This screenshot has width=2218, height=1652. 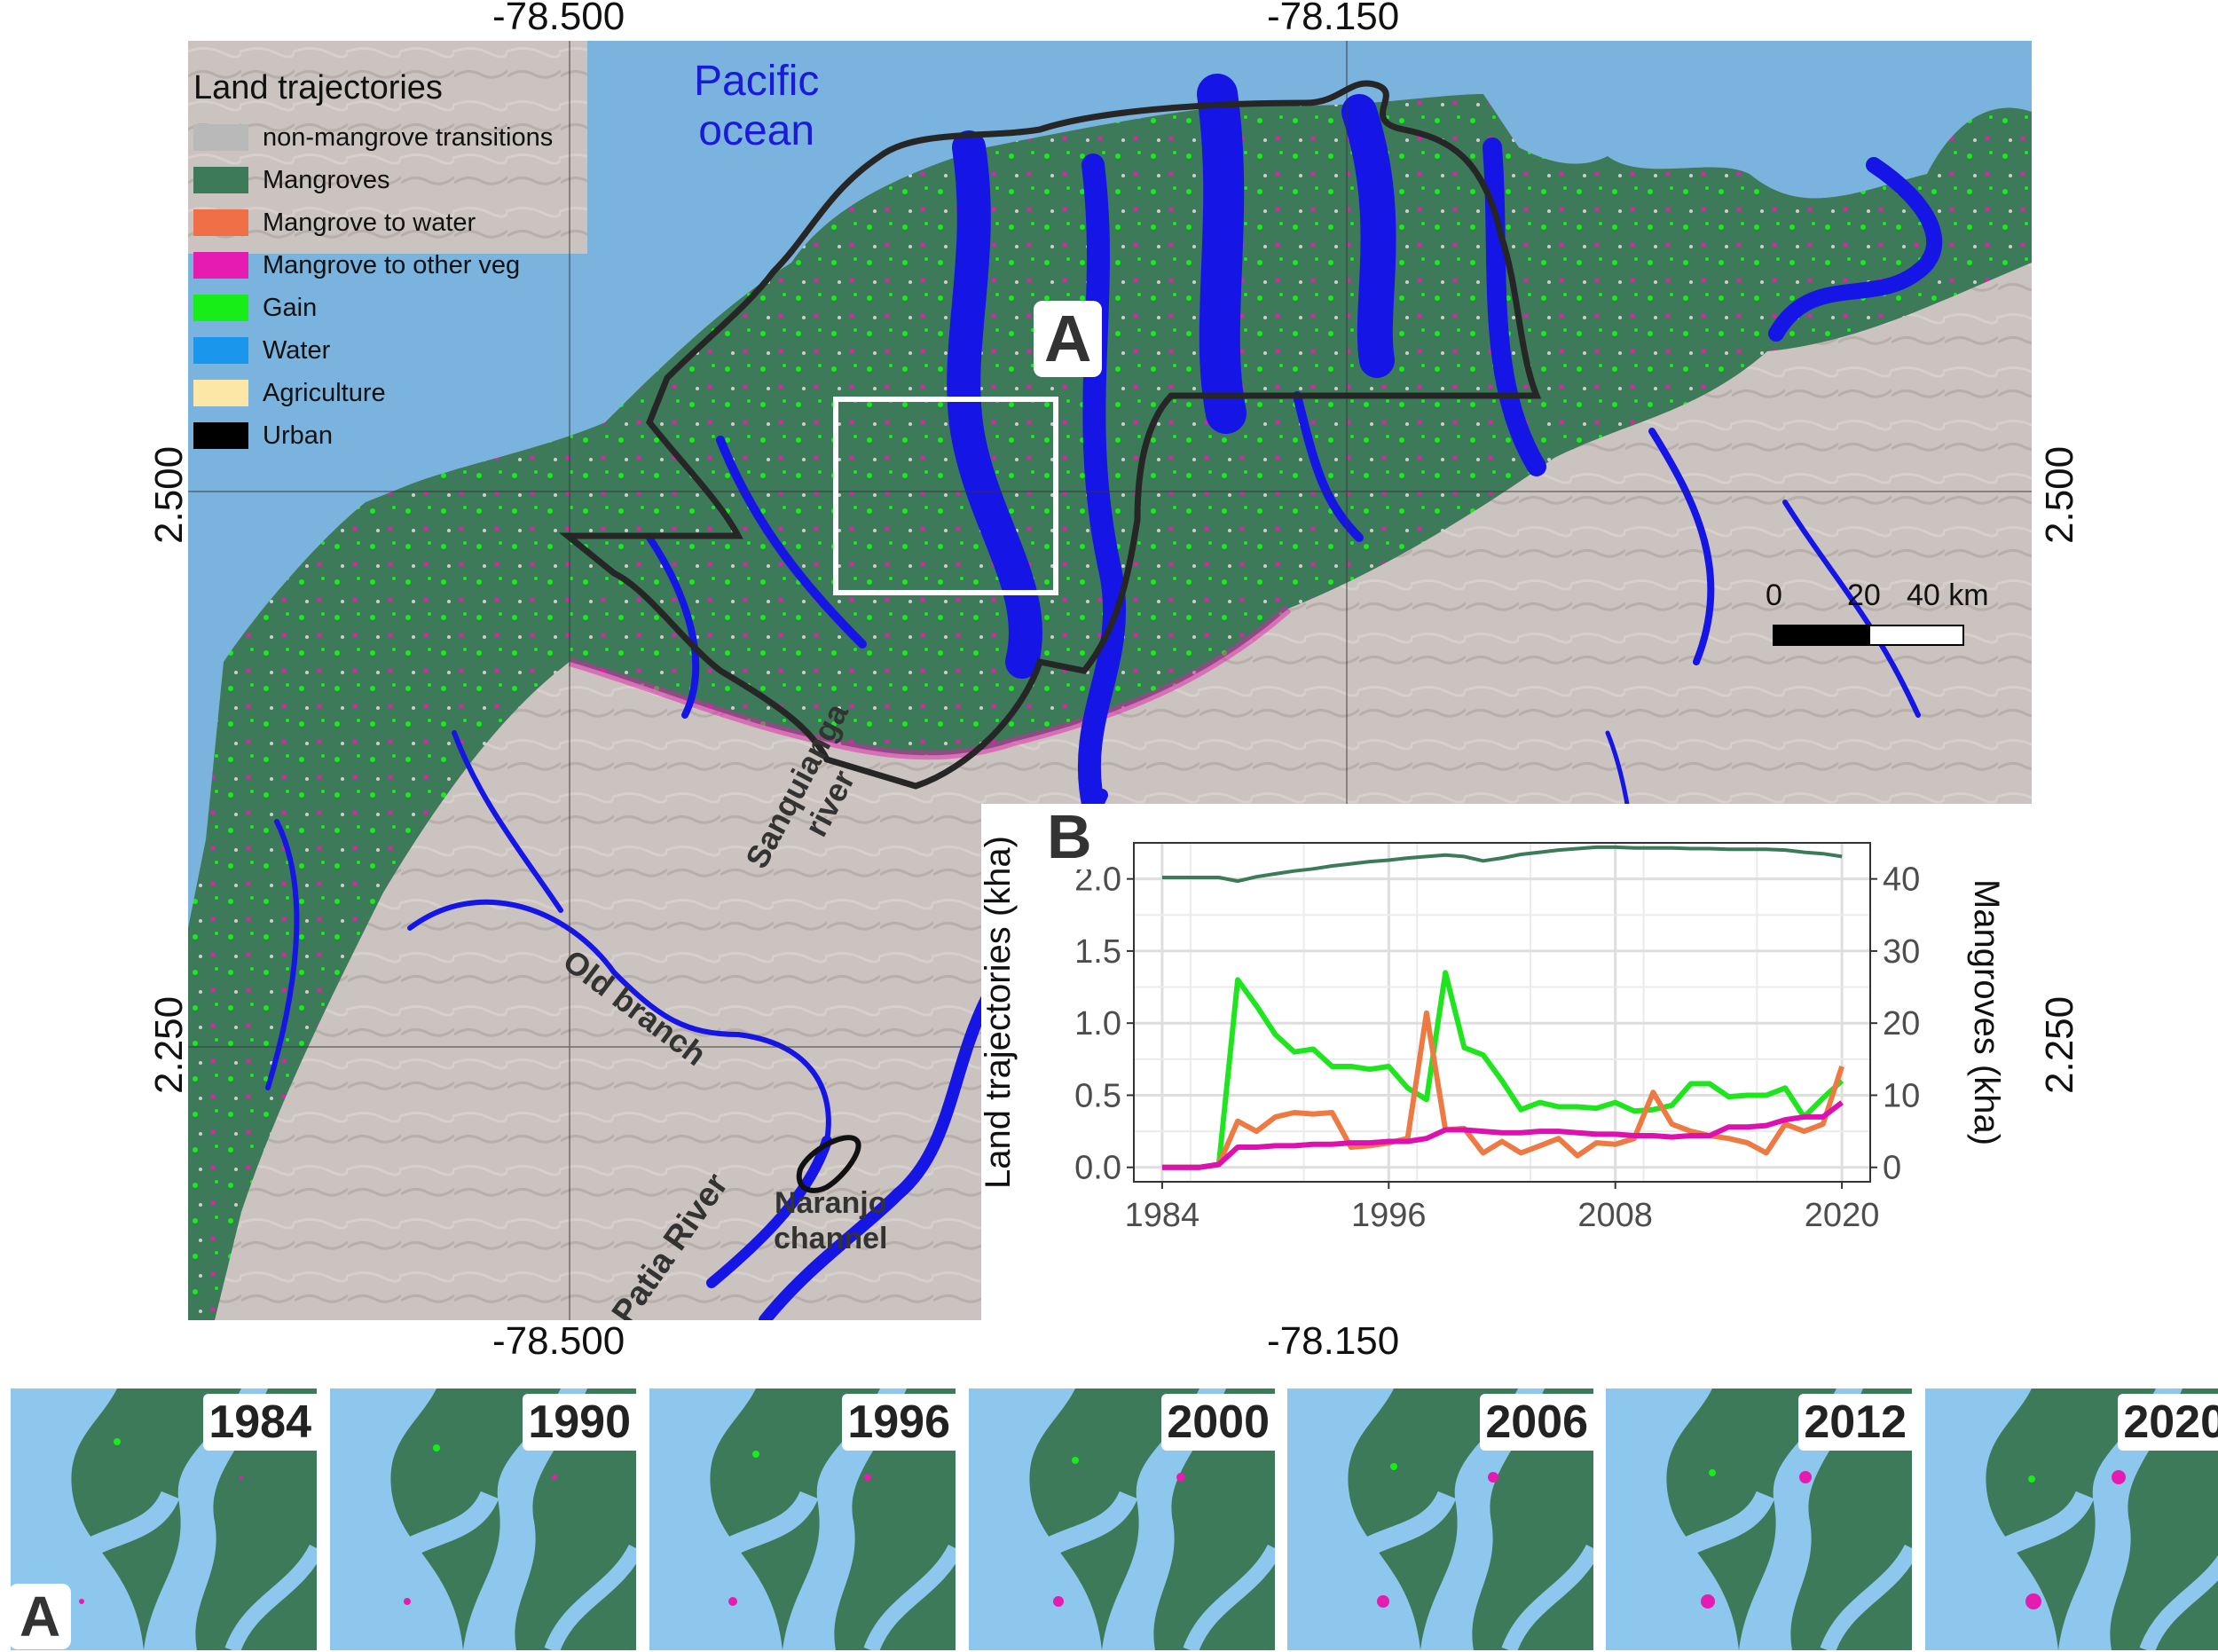 What do you see at coordinates (1901, 880) in the screenshot?
I see `y-right-tick-label: 40` at bounding box center [1901, 880].